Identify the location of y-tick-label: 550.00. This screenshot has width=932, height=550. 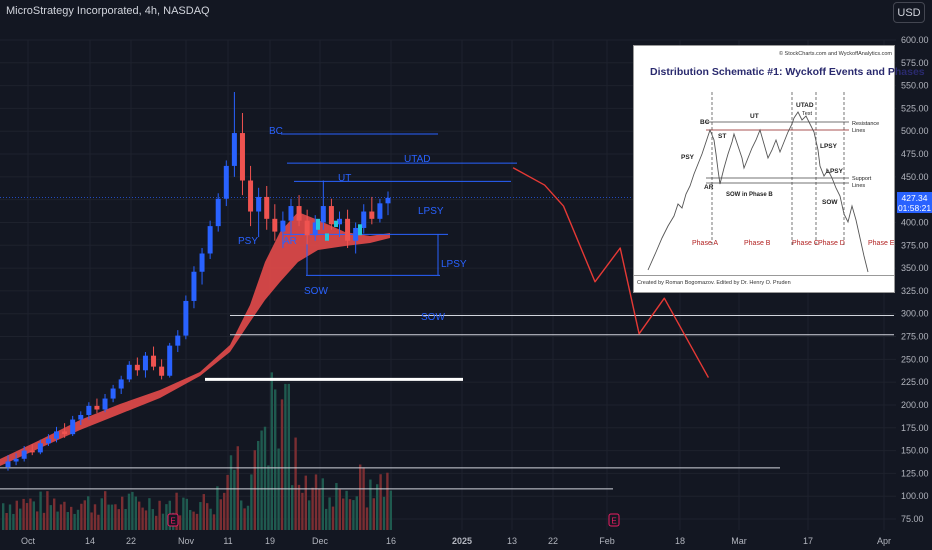
(915, 86).